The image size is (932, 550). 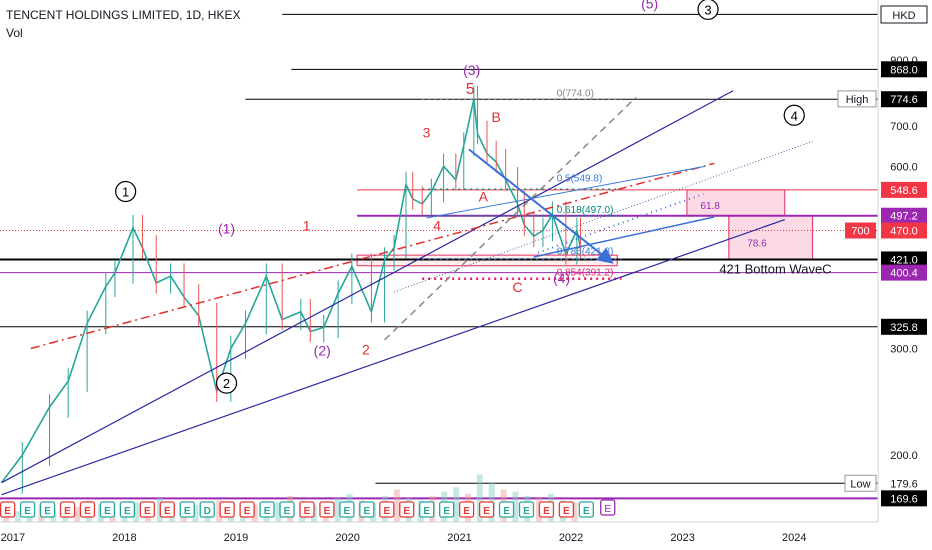 What do you see at coordinates (757, 244) in the screenshot?
I see `chart-annotation: 78.6` at bounding box center [757, 244].